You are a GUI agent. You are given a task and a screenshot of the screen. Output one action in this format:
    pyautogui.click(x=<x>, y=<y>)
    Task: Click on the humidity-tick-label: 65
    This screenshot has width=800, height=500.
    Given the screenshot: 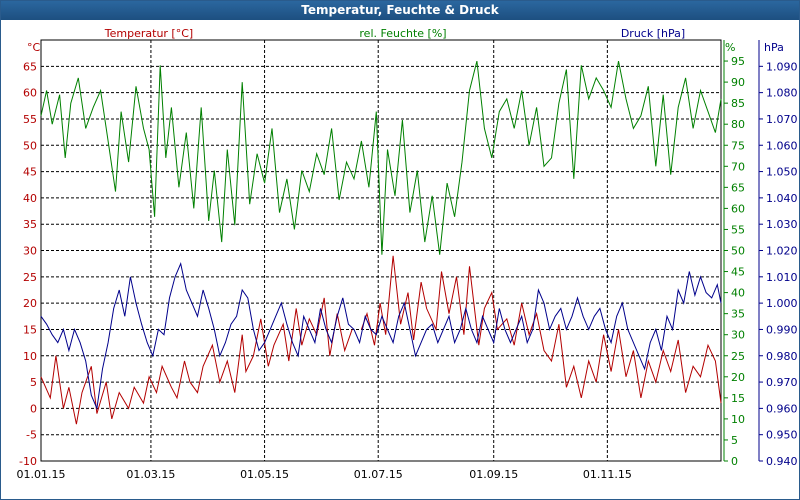 What is the action you would take?
    pyautogui.click(x=738, y=187)
    